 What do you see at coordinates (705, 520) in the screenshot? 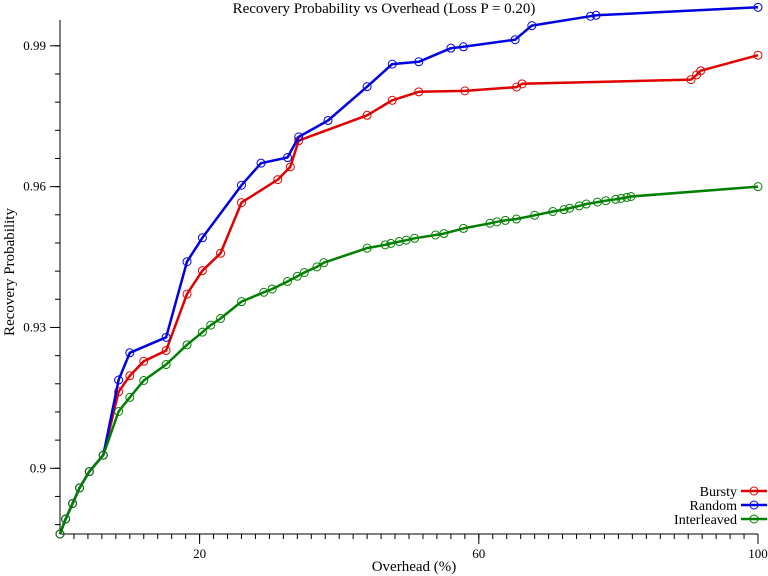
I see `legend-label-interleaved: Interleaved` at bounding box center [705, 520].